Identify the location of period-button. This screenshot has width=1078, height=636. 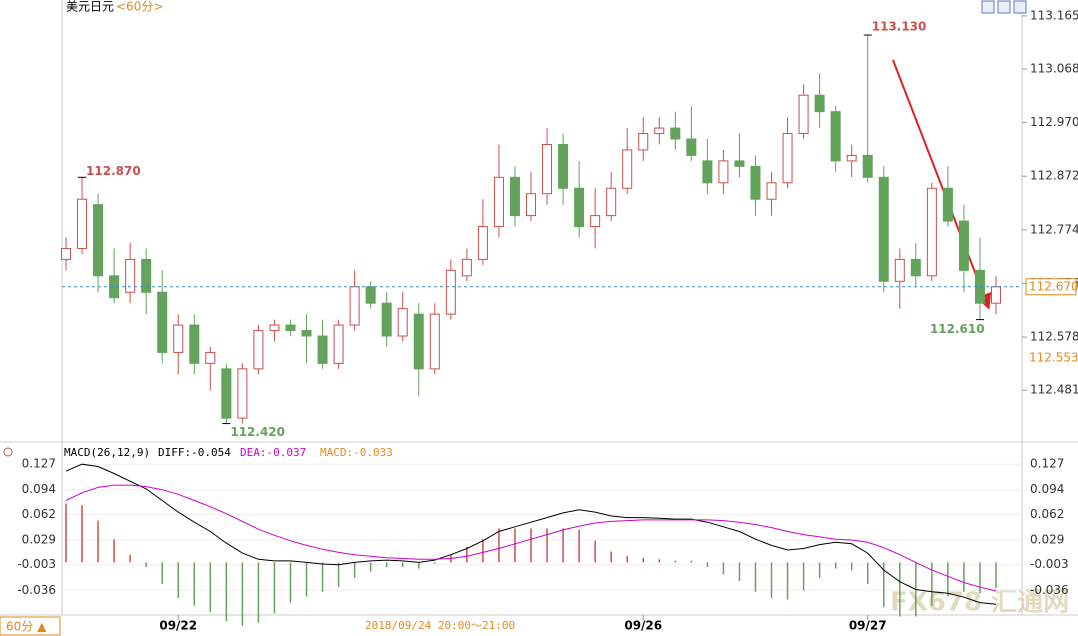
(30, 626).